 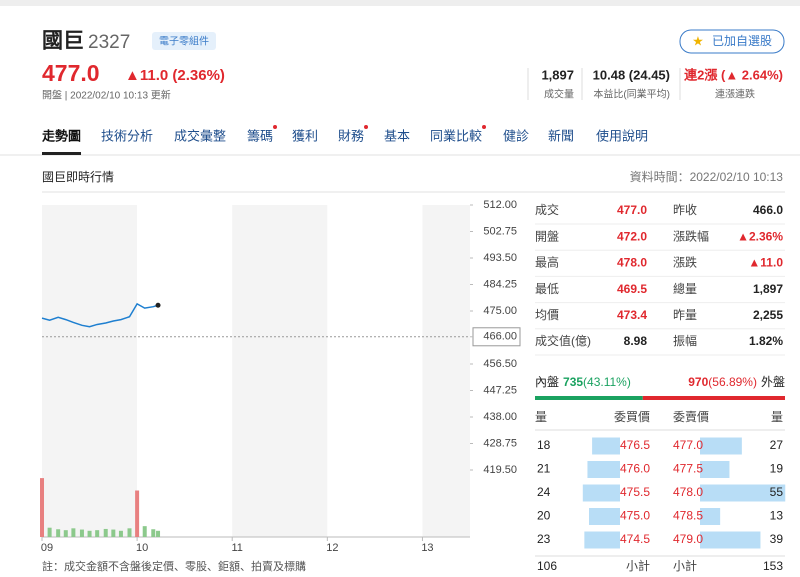 I want to click on tab: 新聞, so click(x=561, y=135).